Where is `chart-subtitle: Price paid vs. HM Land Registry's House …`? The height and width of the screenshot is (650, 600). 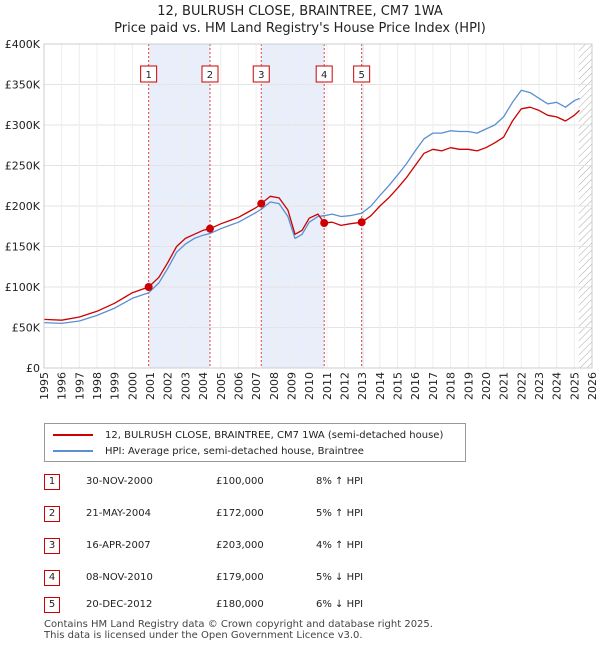 chart-subtitle: Price paid vs. HM Land Registry's House … is located at coordinates (300, 28).